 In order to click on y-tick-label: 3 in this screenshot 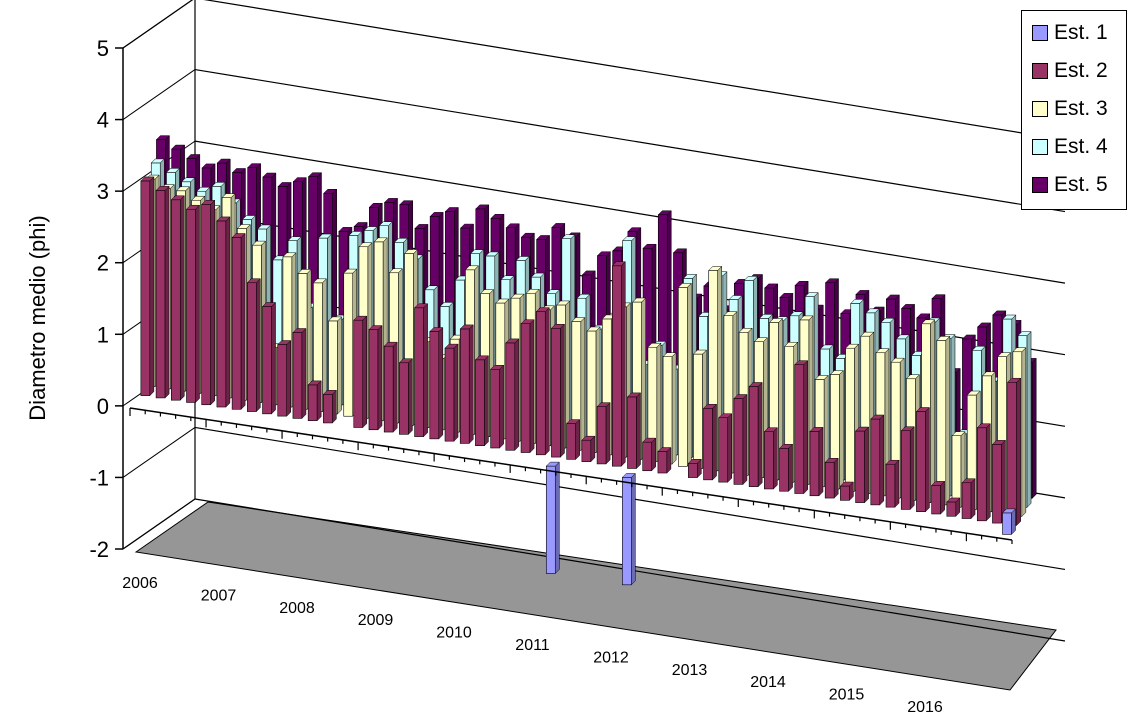, I will do `click(103, 191)`.